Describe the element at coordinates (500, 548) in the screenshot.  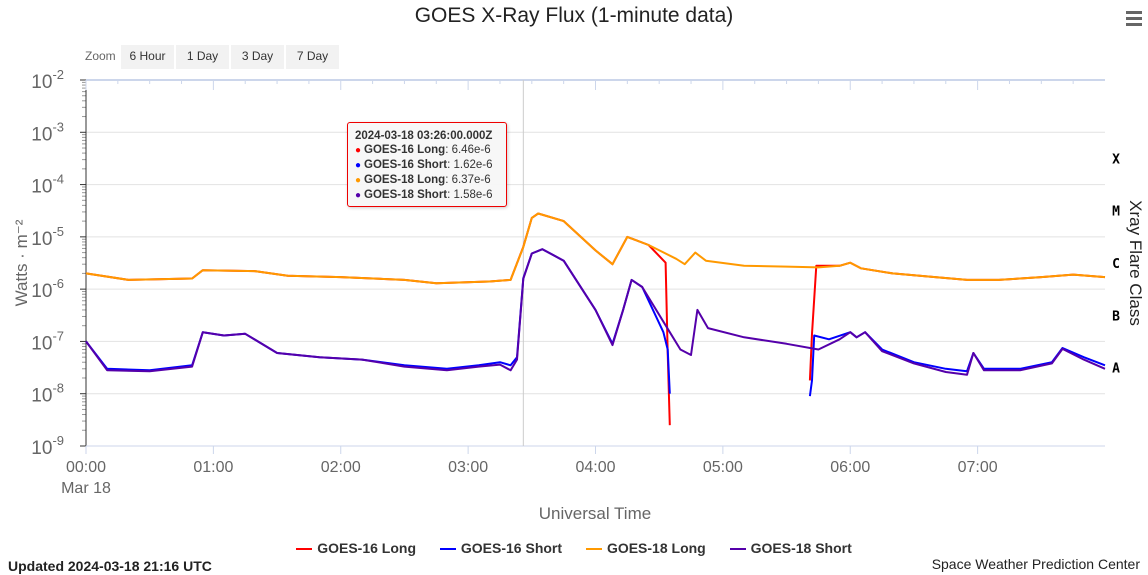
I see `legend-item-goes16-short: GOES-16 Short` at that location.